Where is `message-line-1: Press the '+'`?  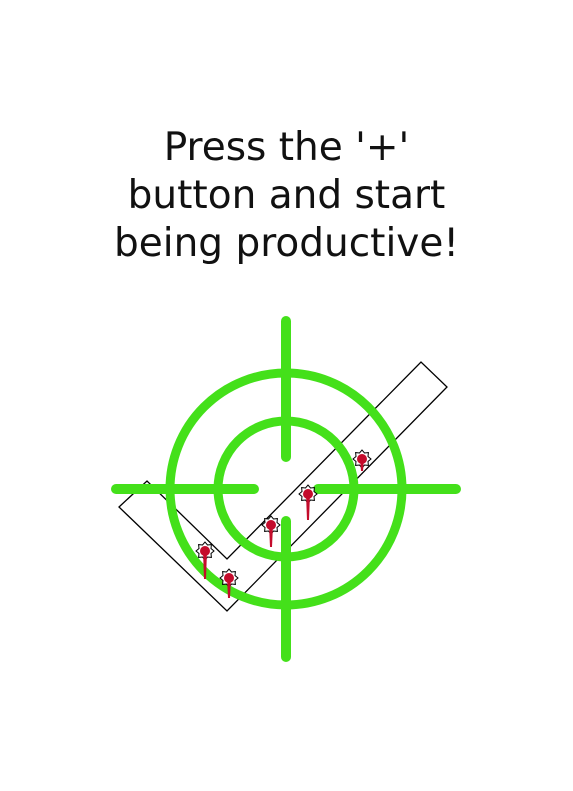 message-line-1: Press the '+' is located at coordinates (286, 147).